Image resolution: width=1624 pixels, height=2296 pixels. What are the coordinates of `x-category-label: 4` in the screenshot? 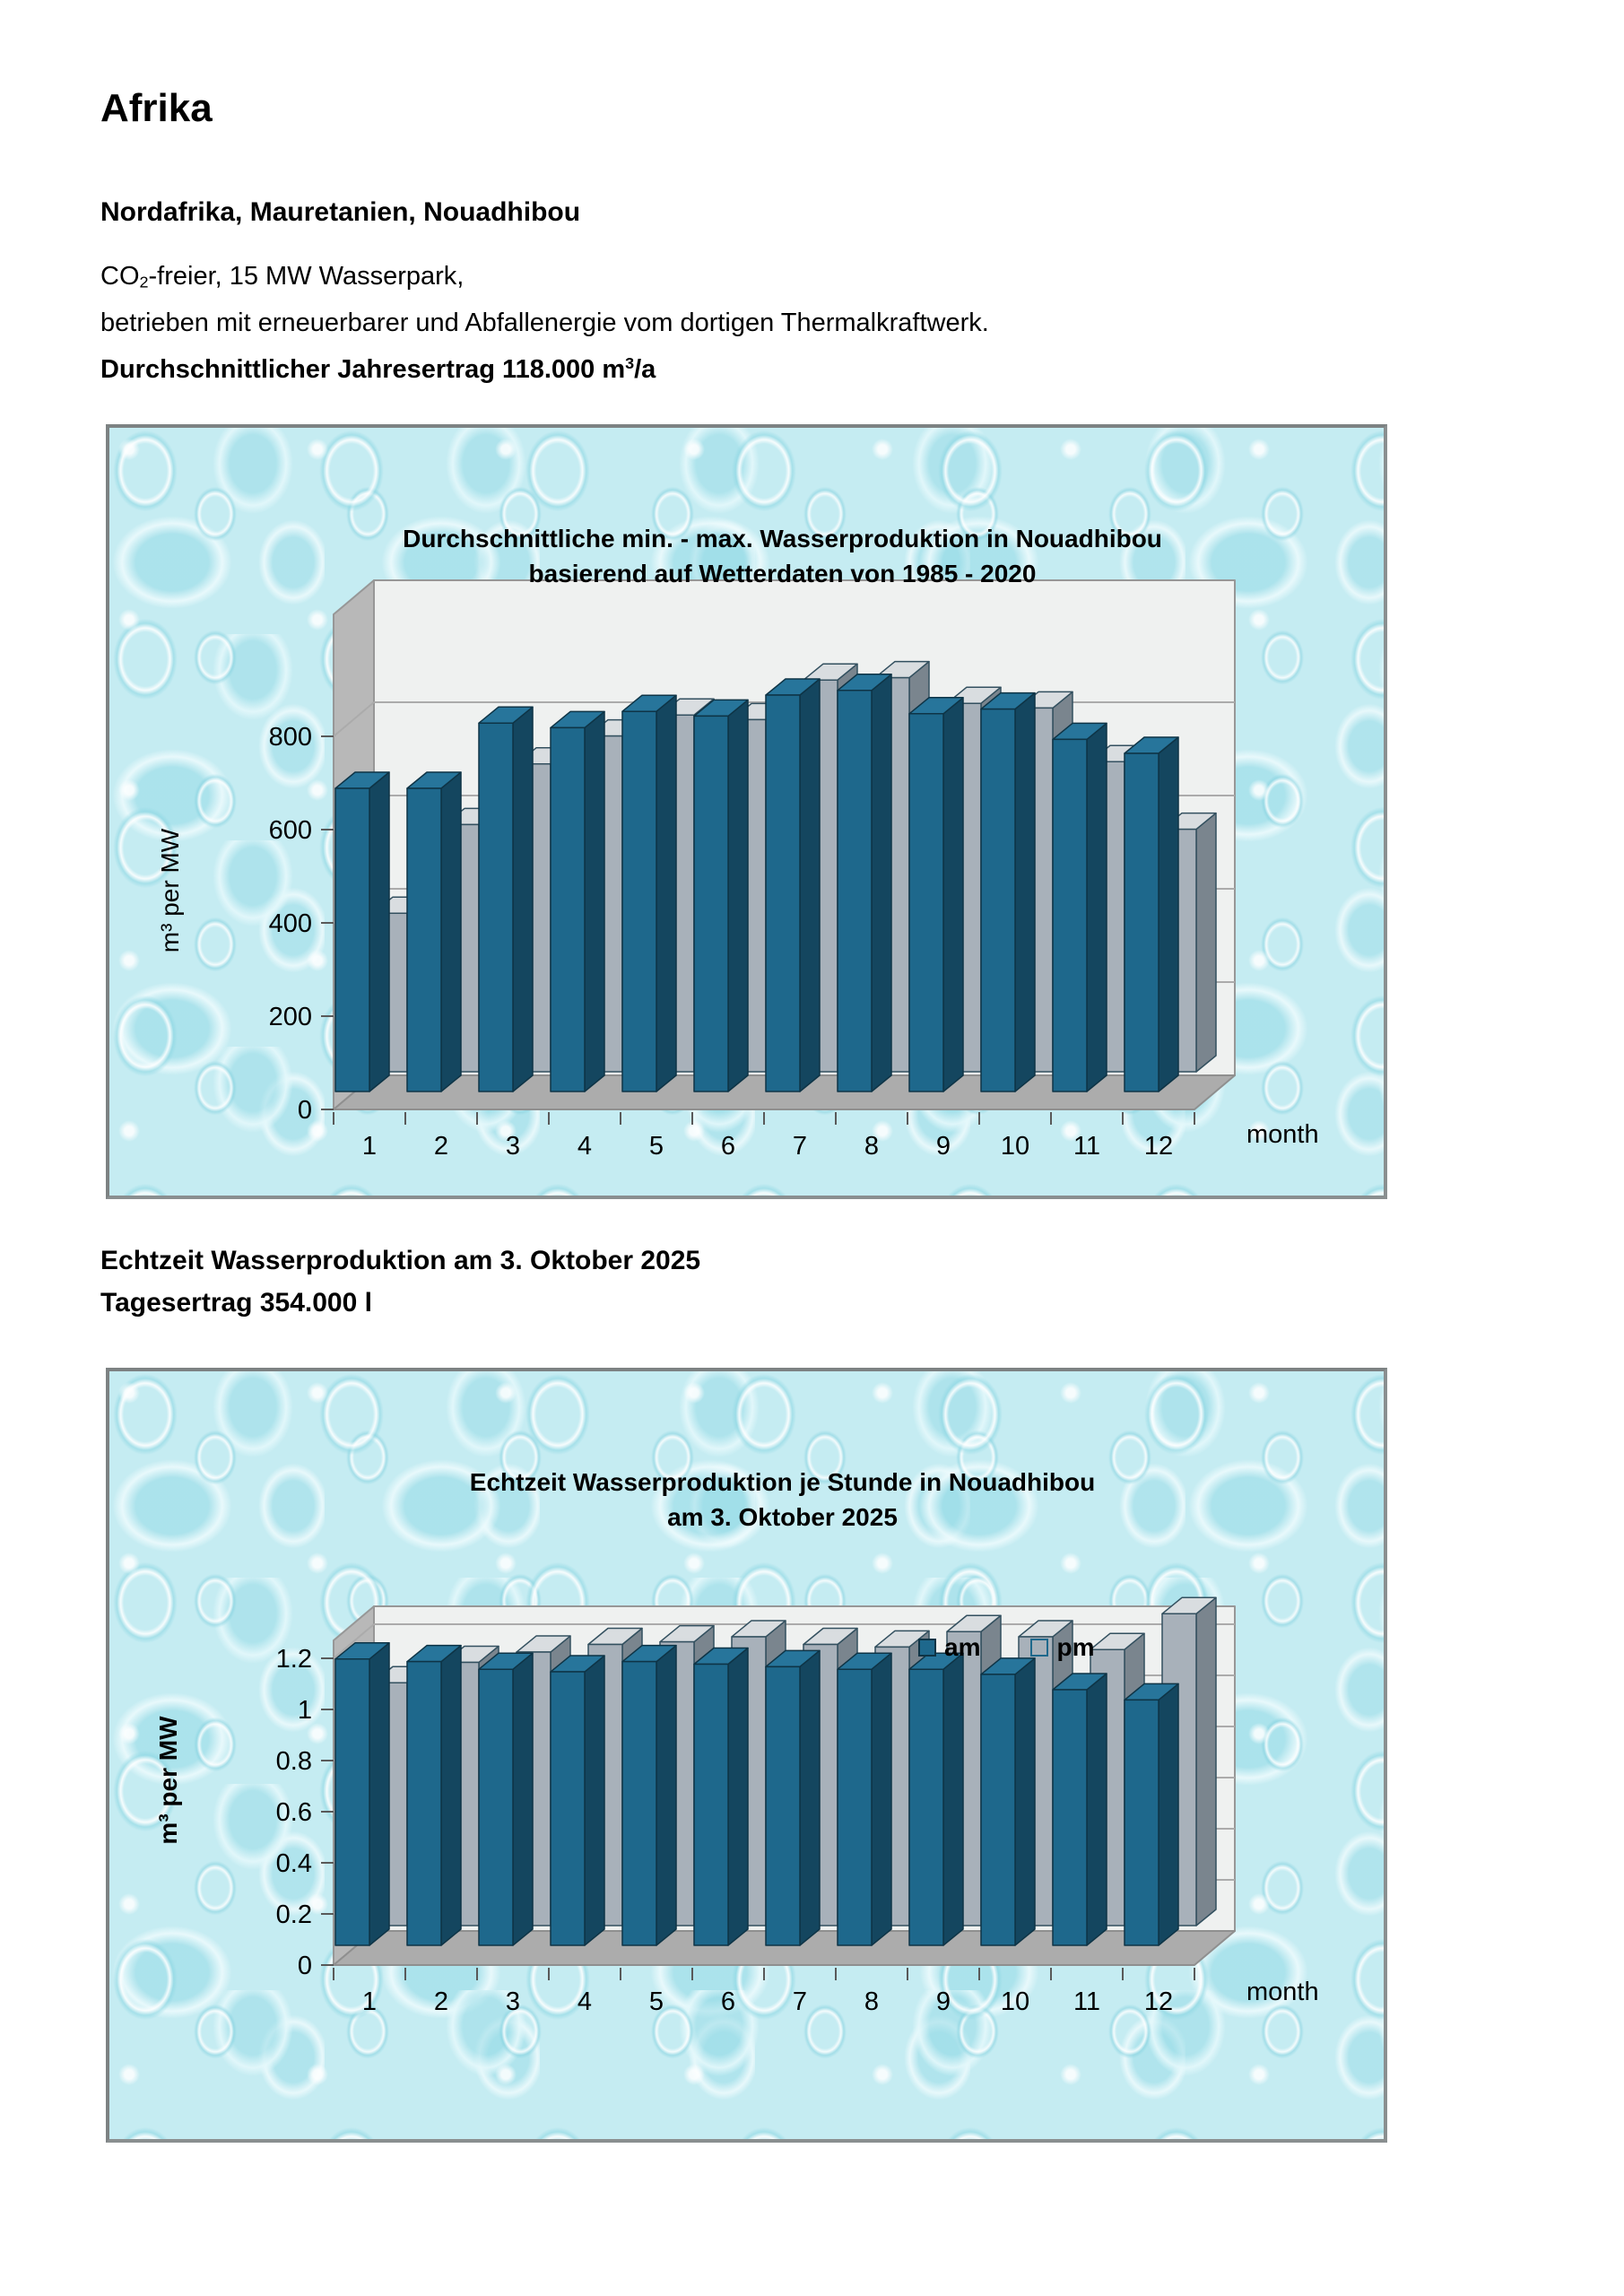 It's located at (585, 1146).